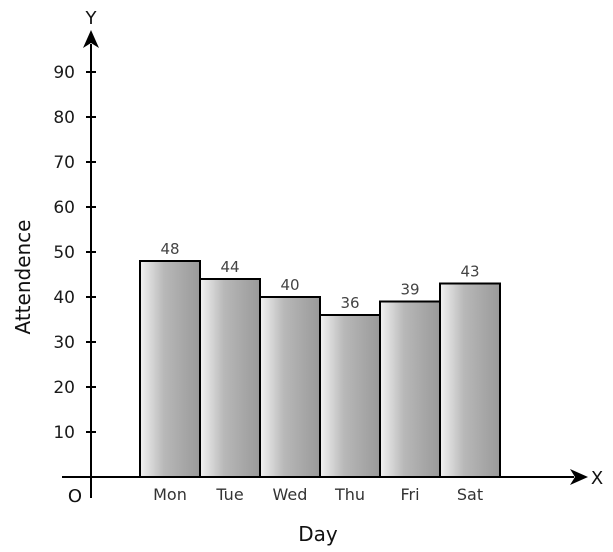 The width and height of the screenshot is (613, 552). I want to click on bar-thu, so click(350, 396).